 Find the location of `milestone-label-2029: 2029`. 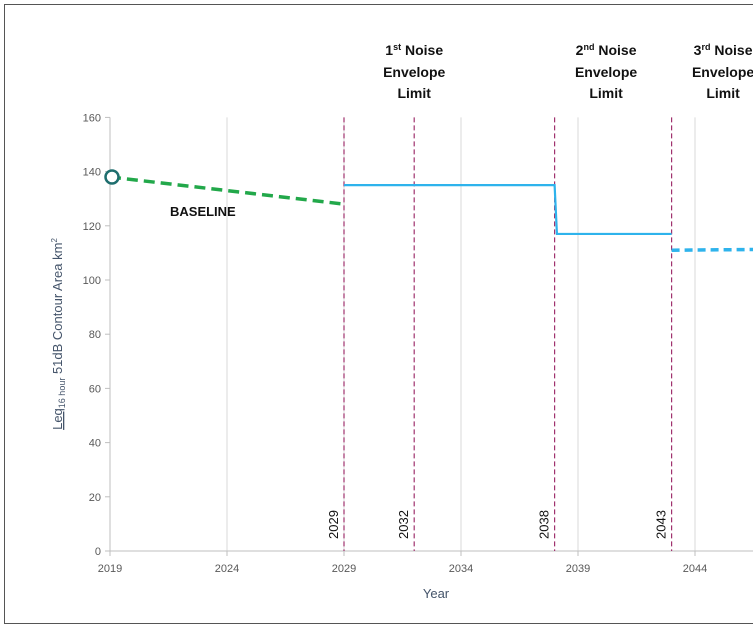

milestone-label-2029: 2029 is located at coordinates (333, 524).